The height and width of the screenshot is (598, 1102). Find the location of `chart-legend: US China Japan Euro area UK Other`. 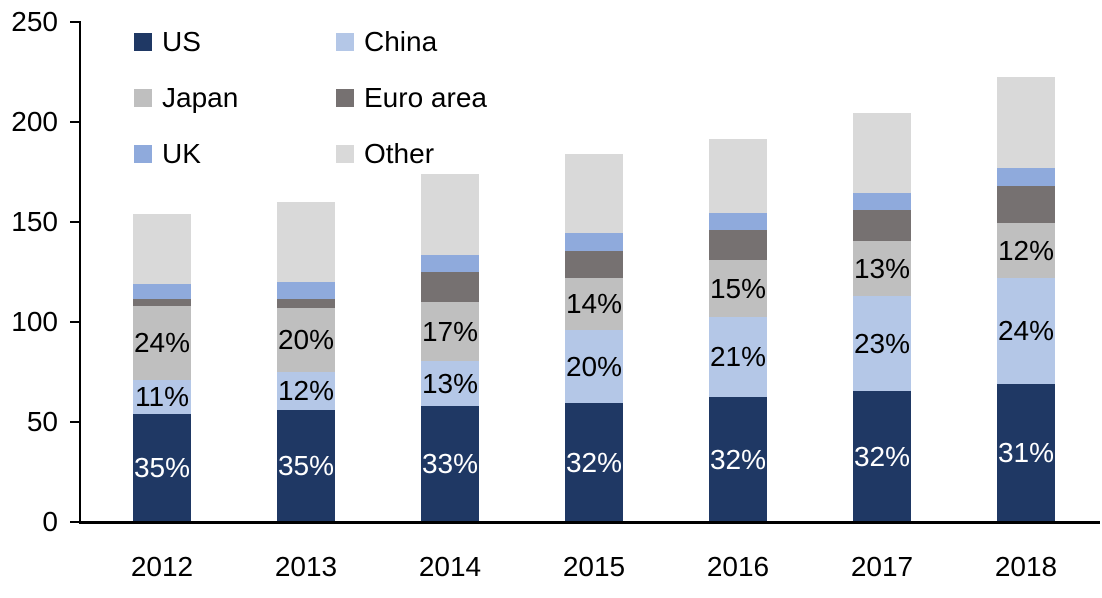

chart-legend: US China Japan Euro area UK Other is located at coordinates (310, 98).